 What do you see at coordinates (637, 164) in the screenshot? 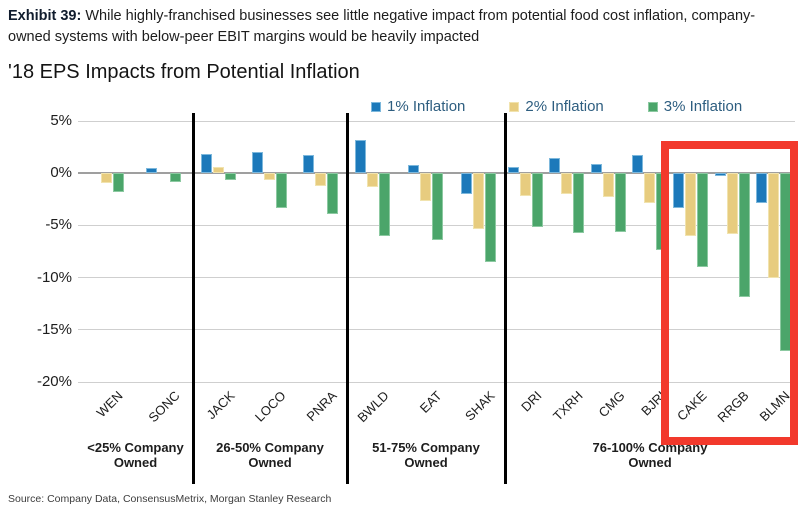
I see `bar-1Inflation-BJRI` at bounding box center [637, 164].